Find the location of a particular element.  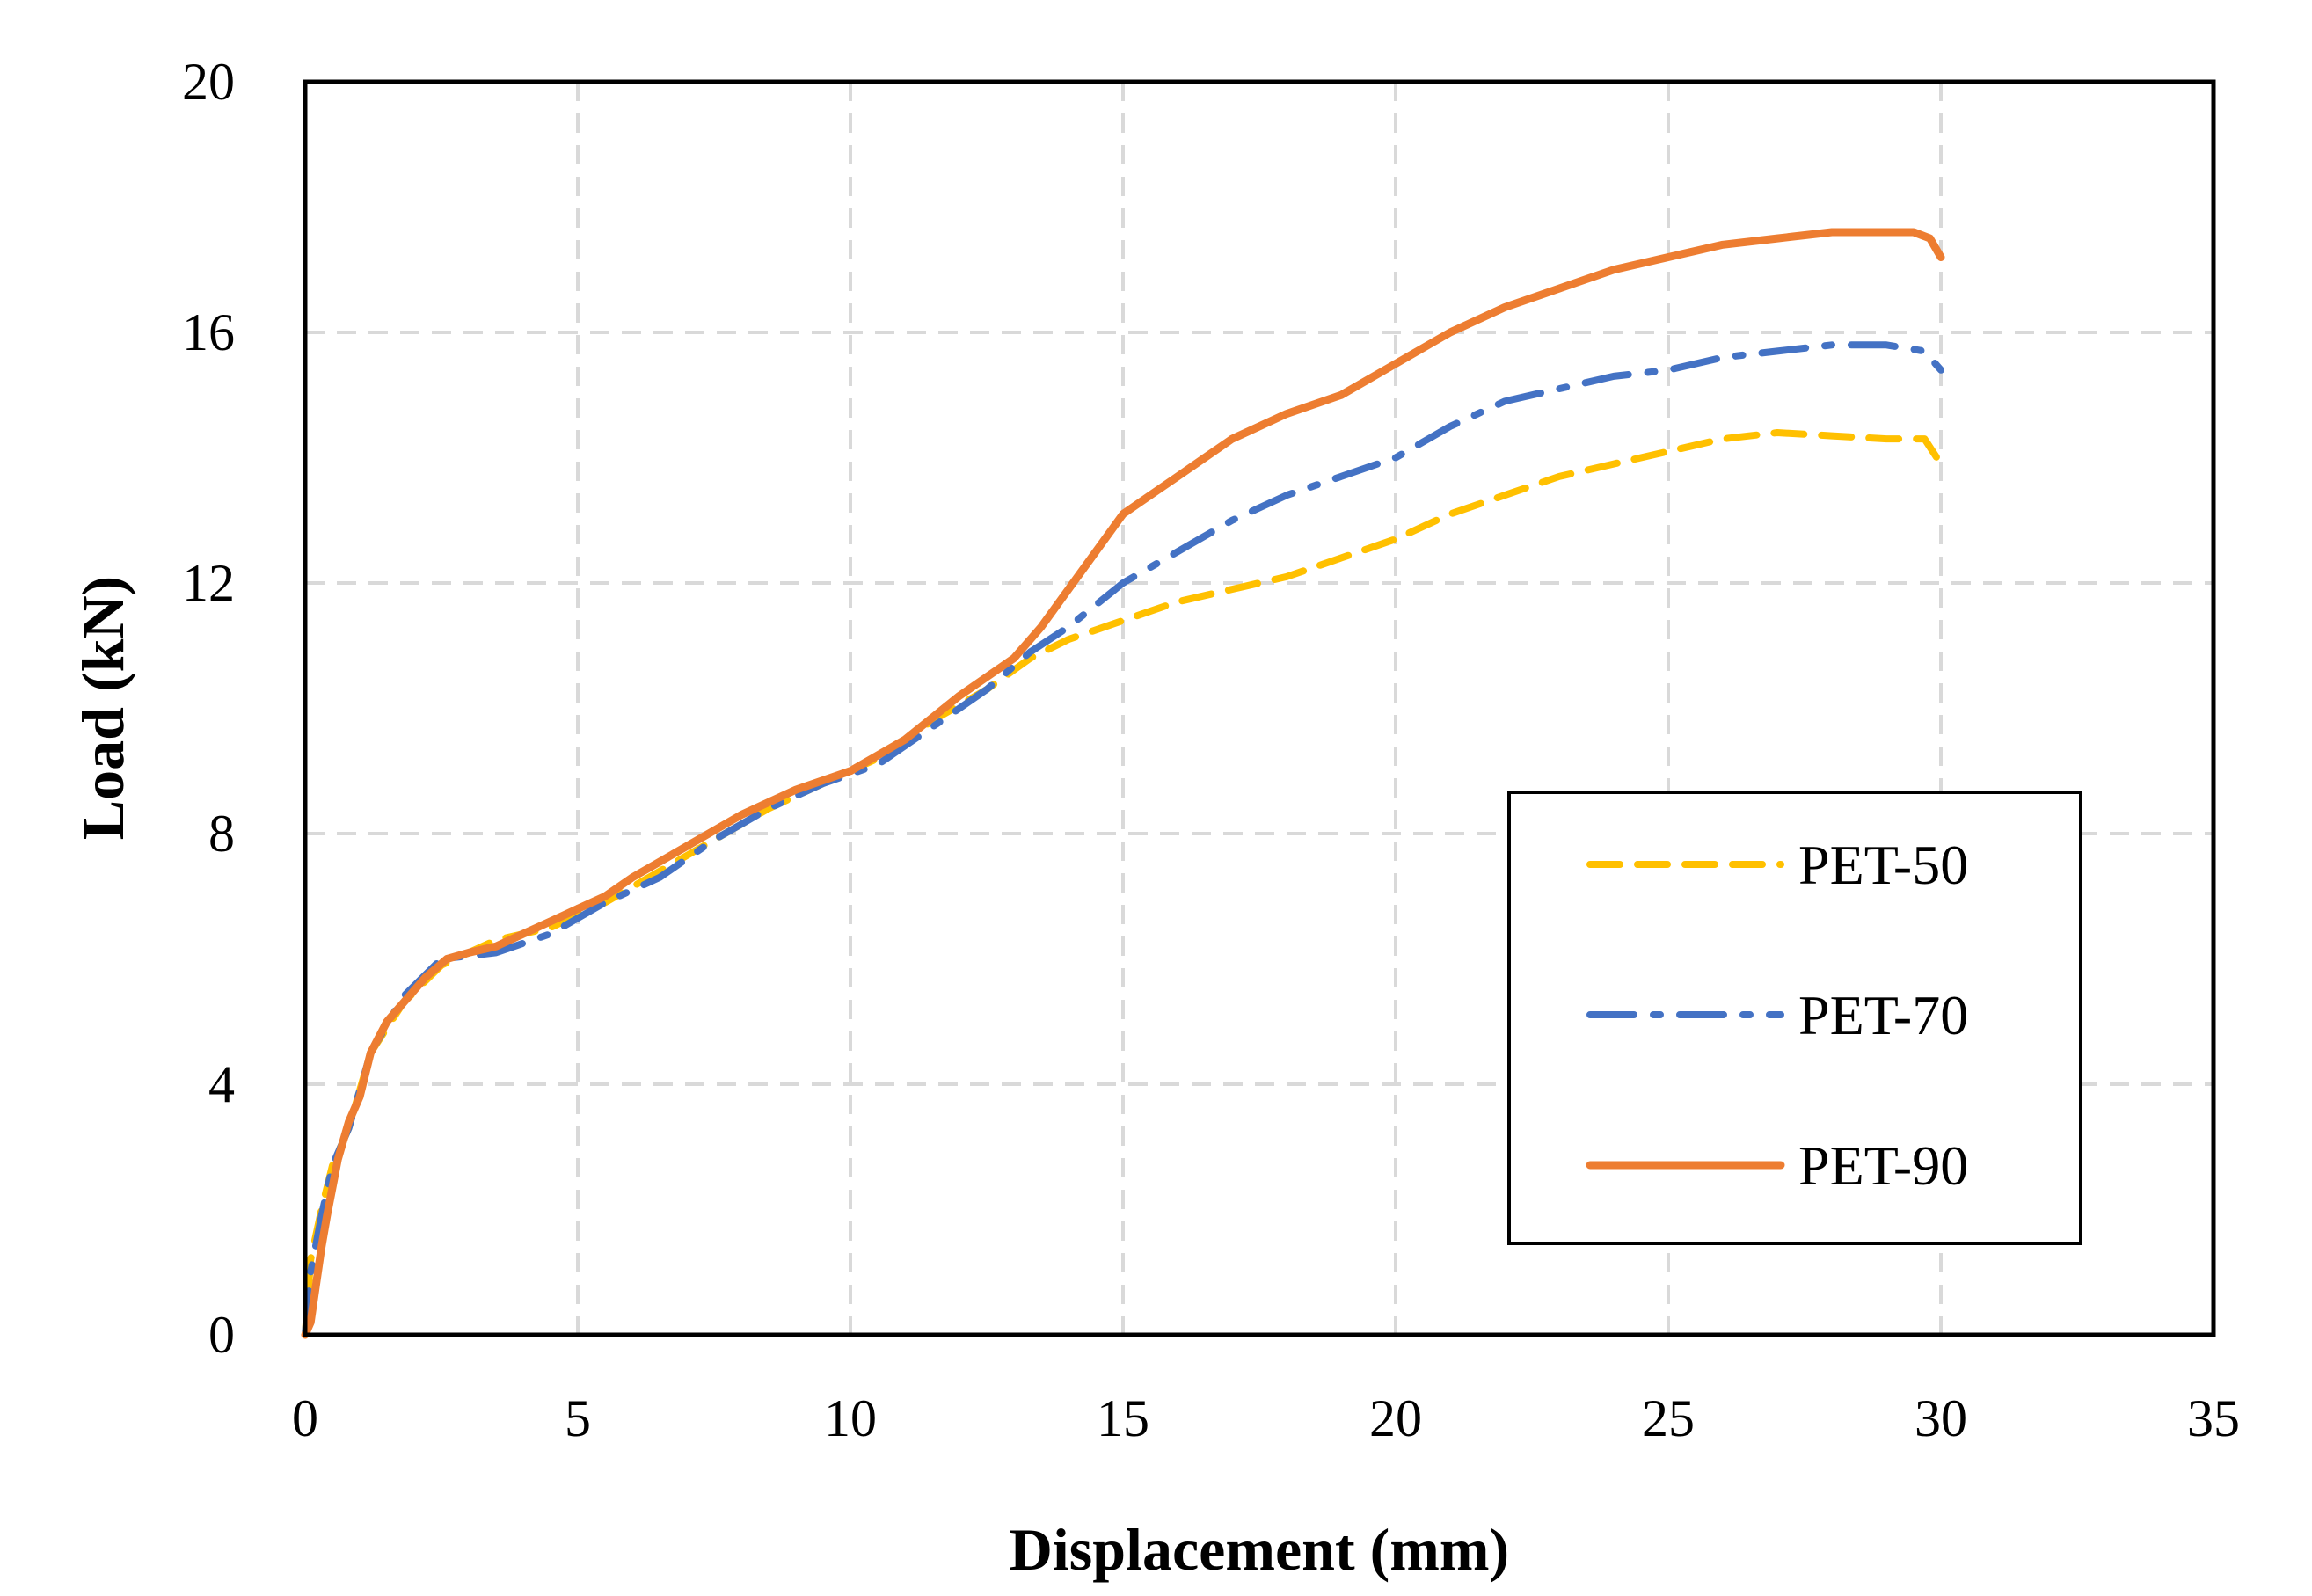

legend: PET-50 PET-70 PET-90 is located at coordinates (1794, 1018).